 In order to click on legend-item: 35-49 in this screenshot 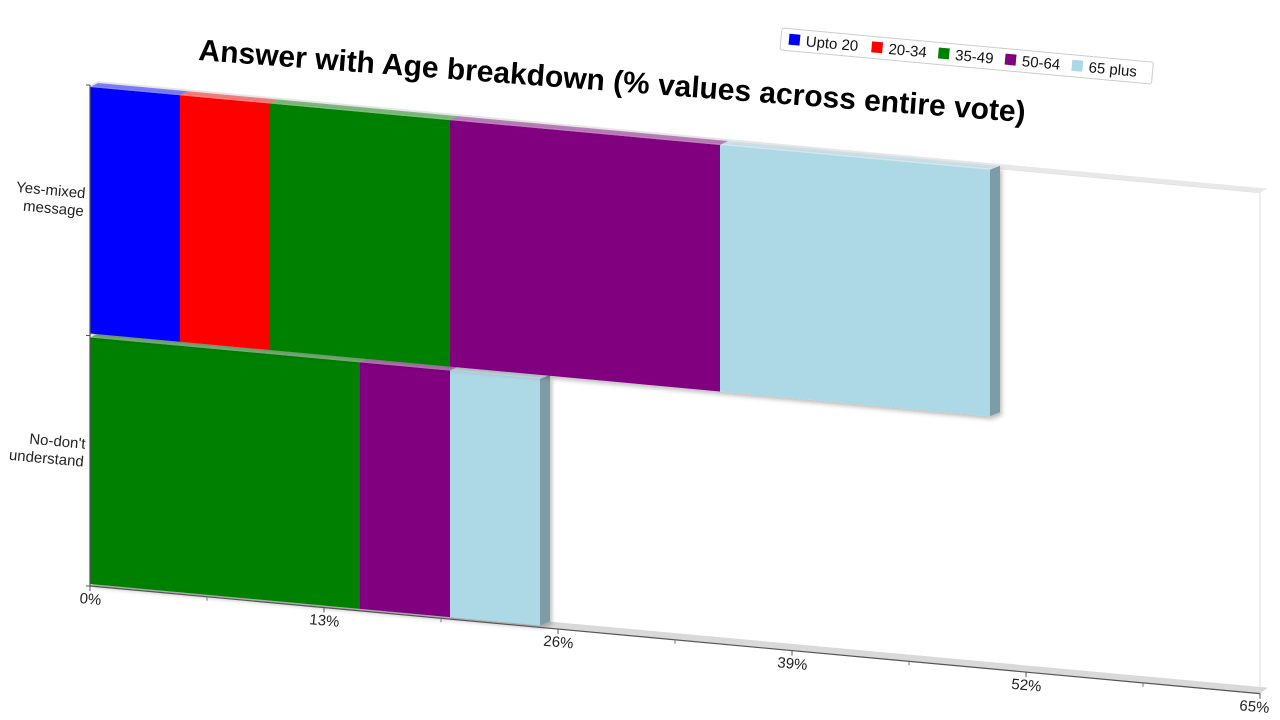, I will do `click(965, 57)`.